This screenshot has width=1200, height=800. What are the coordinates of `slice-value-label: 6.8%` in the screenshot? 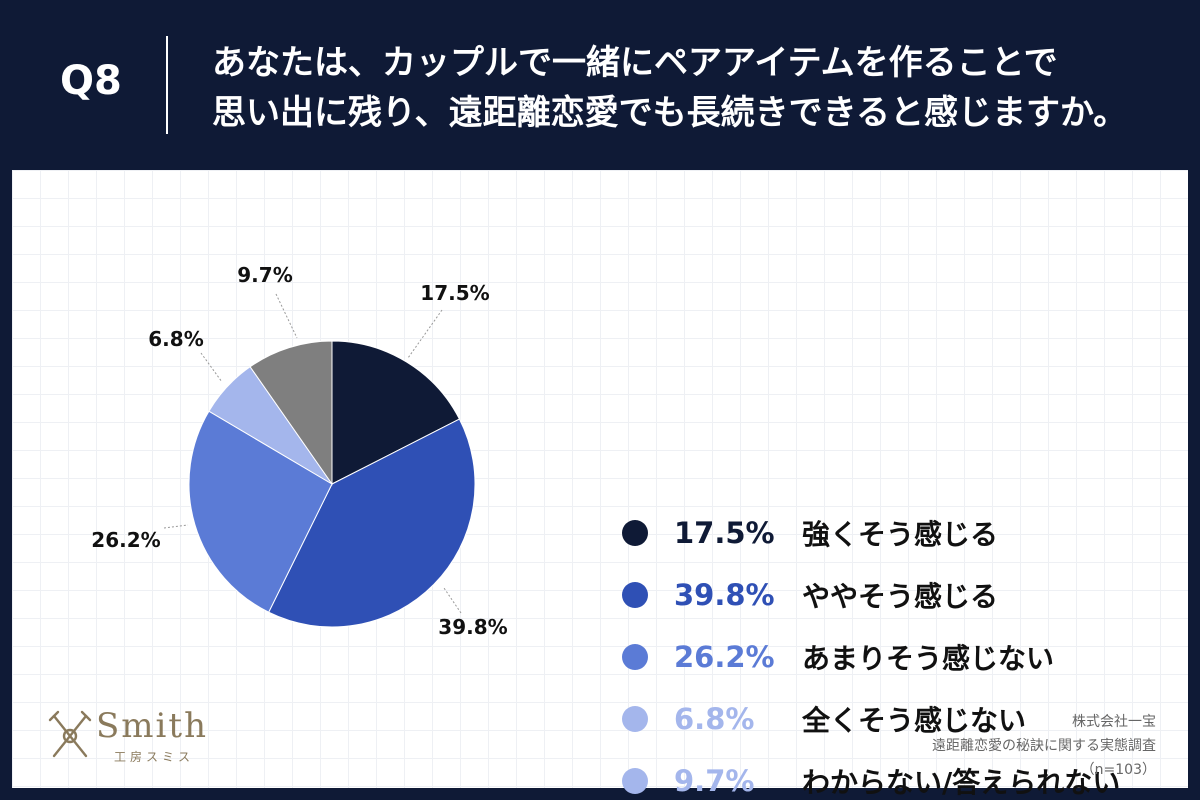 It's located at (175, 339).